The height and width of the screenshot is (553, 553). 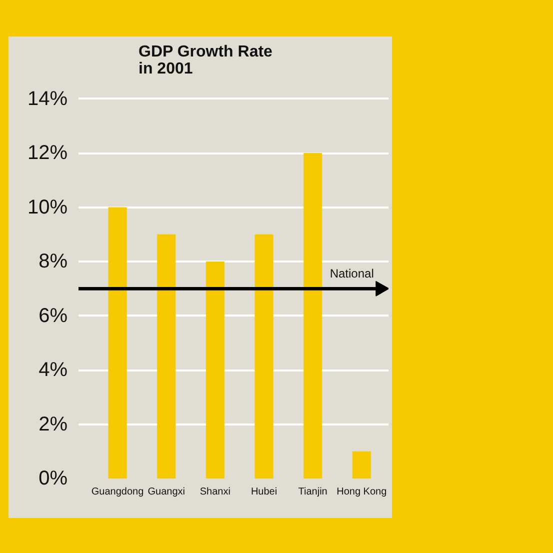 I want to click on y-tick-label: 0%, so click(x=53, y=479).